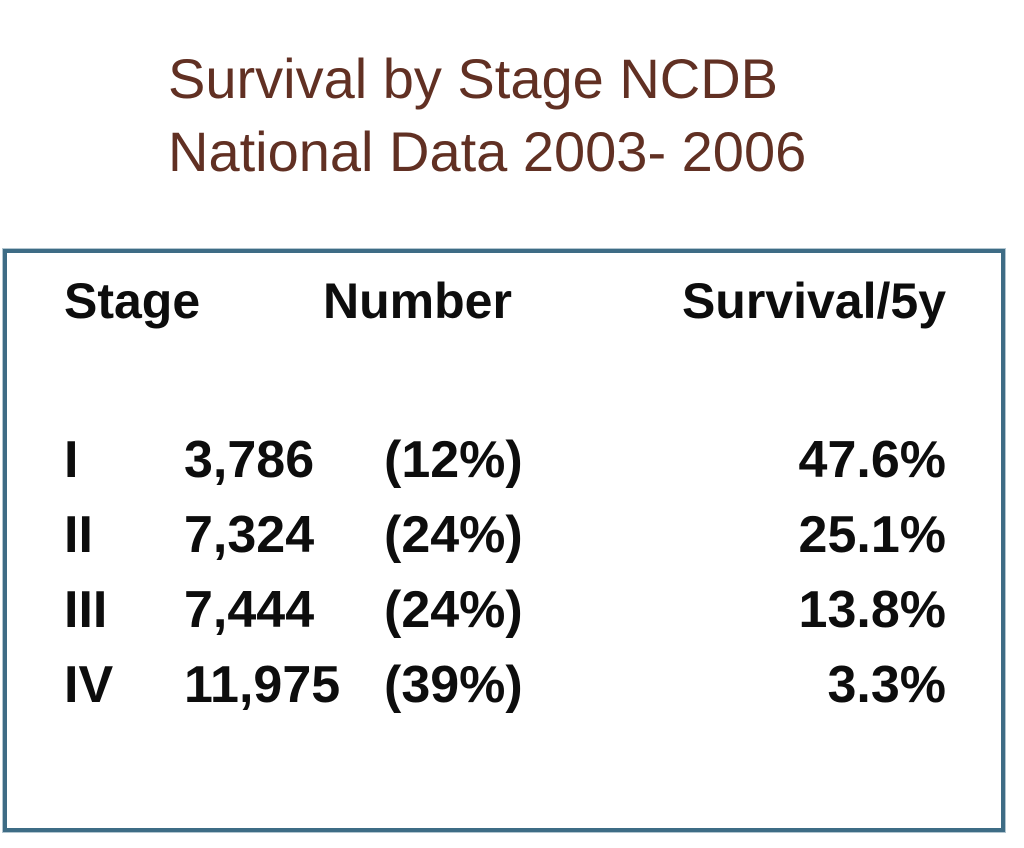  What do you see at coordinates (487, 151) in the screenshot?
I see `slide-title-line2: National Data 2003- 2006` at bounding box center [487, 151].